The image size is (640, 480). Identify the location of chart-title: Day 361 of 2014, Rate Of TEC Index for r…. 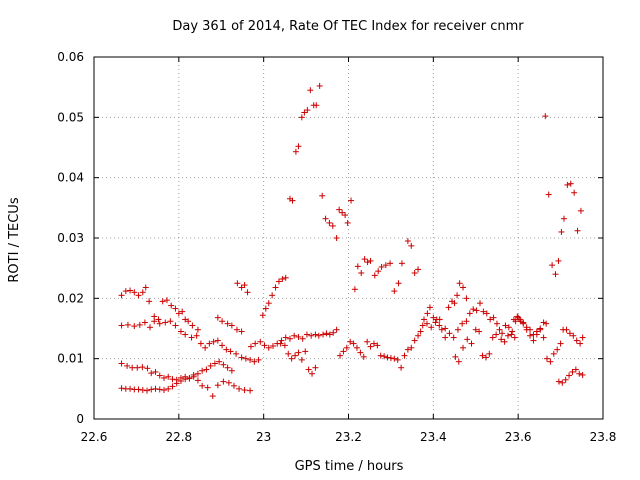
(348, 26).